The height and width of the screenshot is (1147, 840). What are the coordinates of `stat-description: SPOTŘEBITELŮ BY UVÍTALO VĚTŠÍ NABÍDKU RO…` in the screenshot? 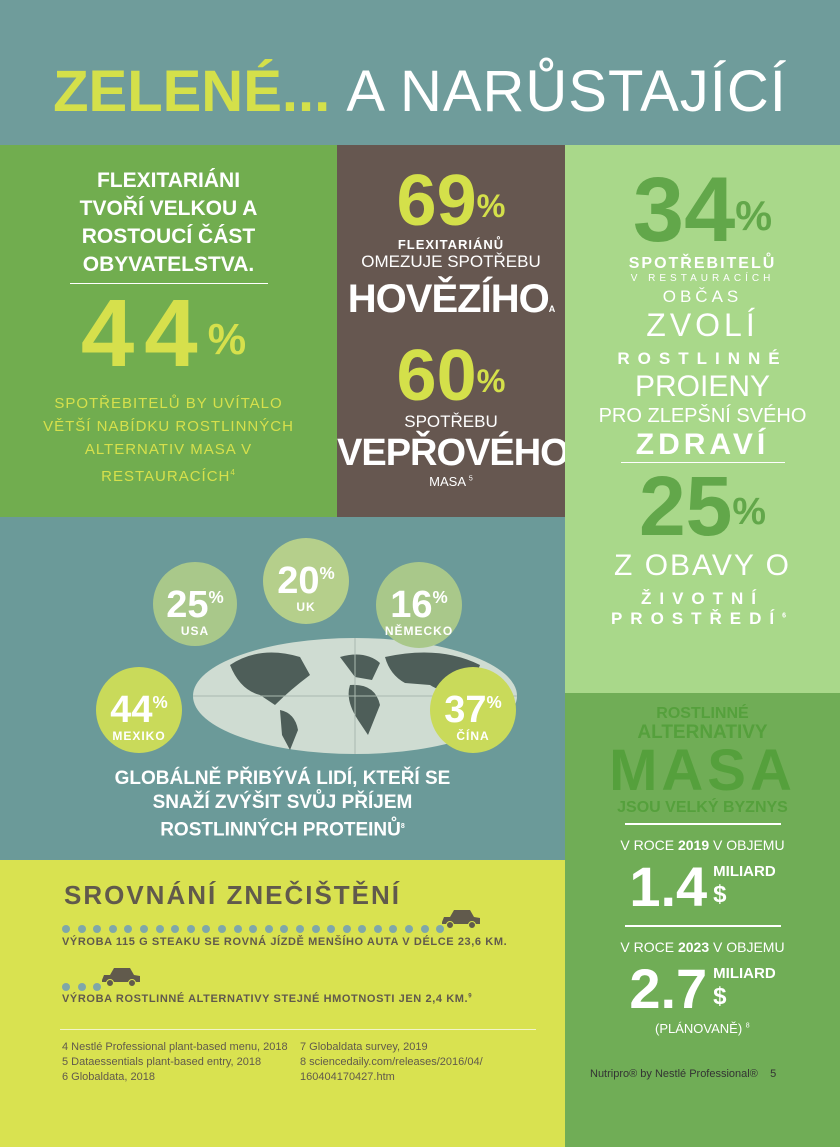 It's located at (168, 440).